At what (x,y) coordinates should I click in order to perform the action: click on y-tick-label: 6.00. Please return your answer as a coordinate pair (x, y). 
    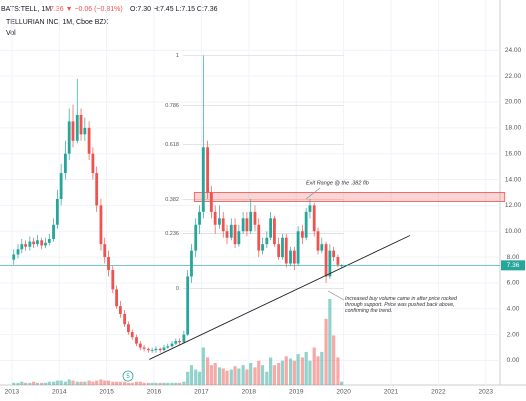
    Looking at the image, I should click on (513, 283).